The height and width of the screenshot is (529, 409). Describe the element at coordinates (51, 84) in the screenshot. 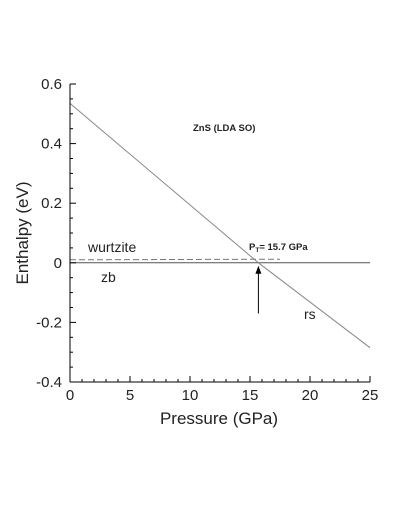

I see `y-tick-label: 0.6` at that location.